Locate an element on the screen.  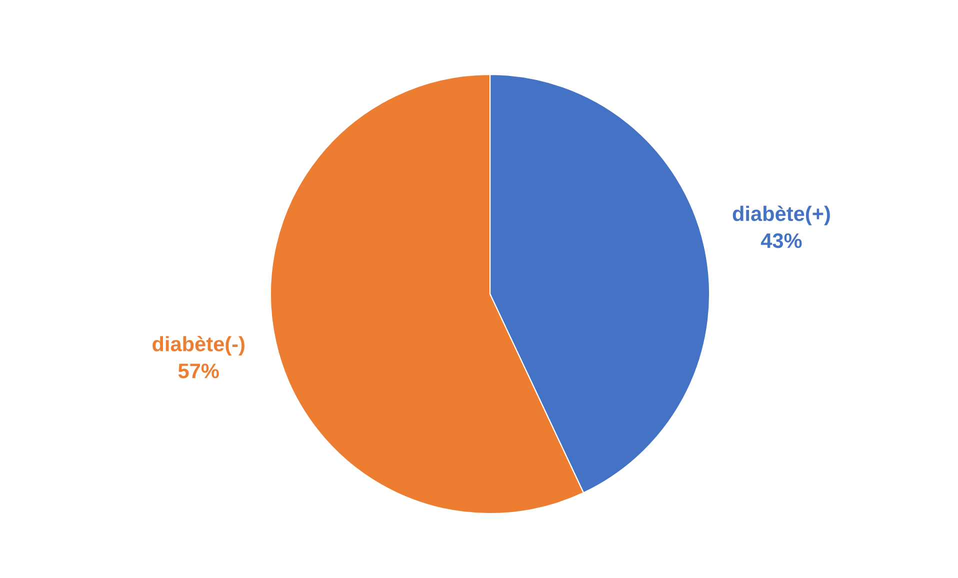
slice-label: diabète(-) is located at coordinates (198, 346).